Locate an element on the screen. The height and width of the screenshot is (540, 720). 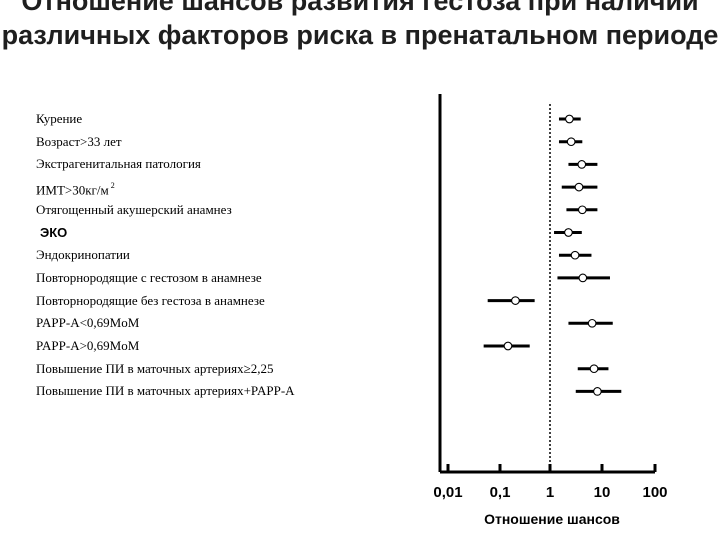
factor-label-text: Повышение ПИ в маточных артериях≥2,25 is located at coordinates (155, 368).